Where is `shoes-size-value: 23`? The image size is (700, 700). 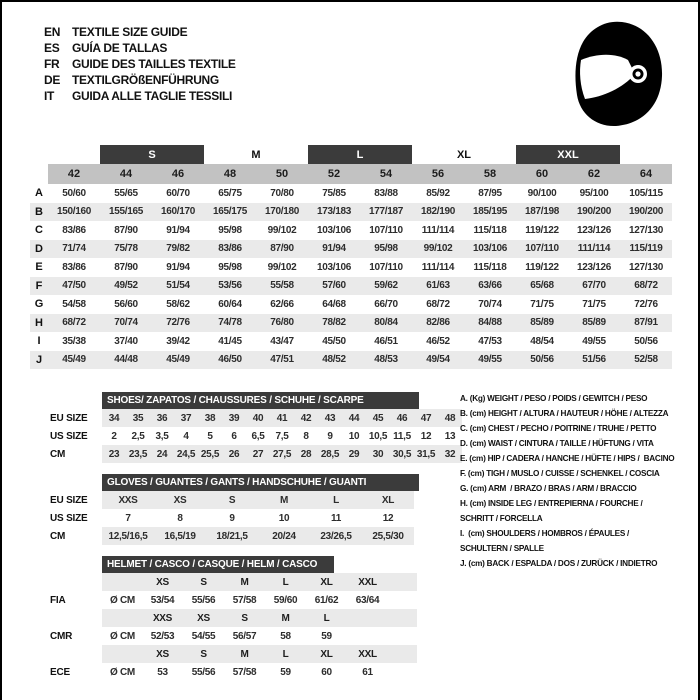
shoes-size-value: 23 is located at coordinates (114, 454).